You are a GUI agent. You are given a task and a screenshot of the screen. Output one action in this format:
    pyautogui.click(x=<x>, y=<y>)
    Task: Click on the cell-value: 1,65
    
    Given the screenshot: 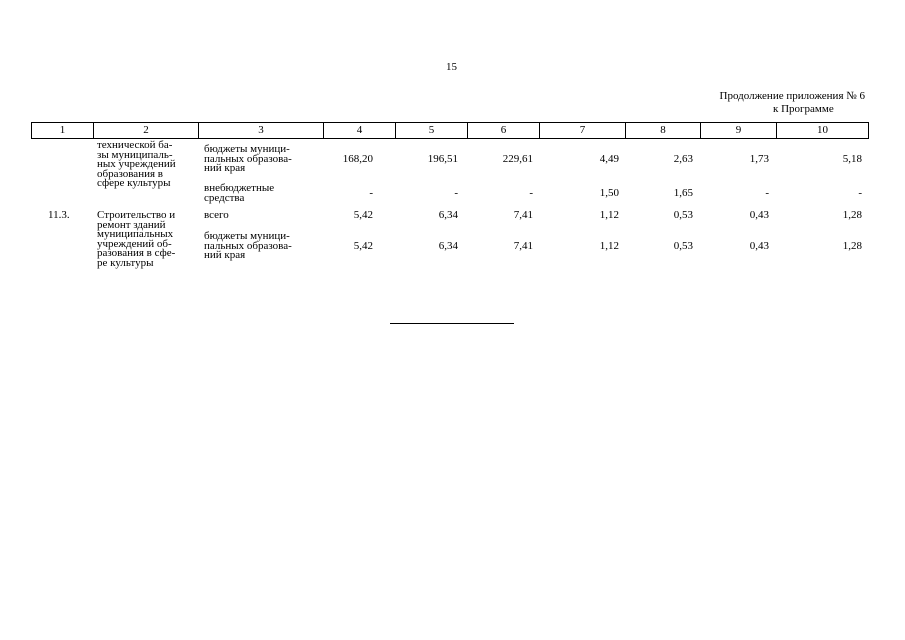 What is the action you would take?
    pyautogui.click(x=683, y=192)
    